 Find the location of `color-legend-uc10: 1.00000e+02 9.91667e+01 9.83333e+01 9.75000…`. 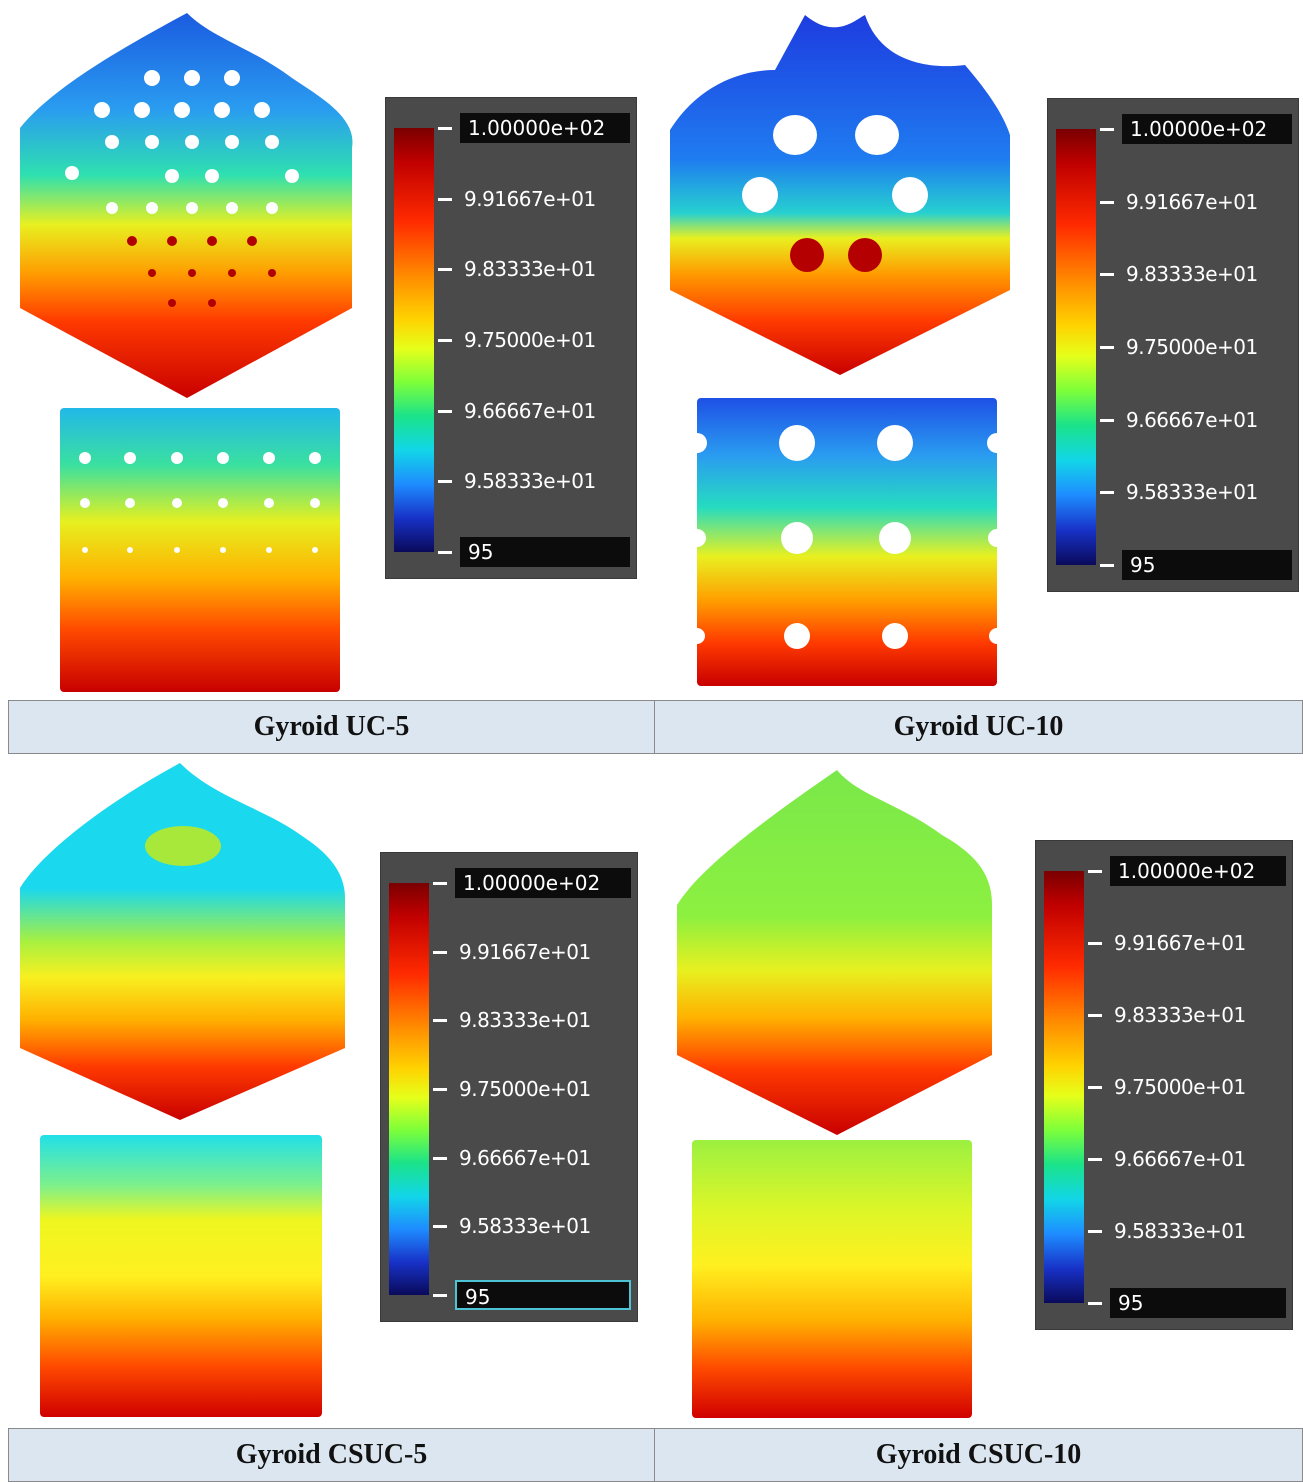

color-legend-uc10: 1.00000e+02 9.91667e+01 9.83333e+01 9.75000… is located at coordinates (1173, 345).